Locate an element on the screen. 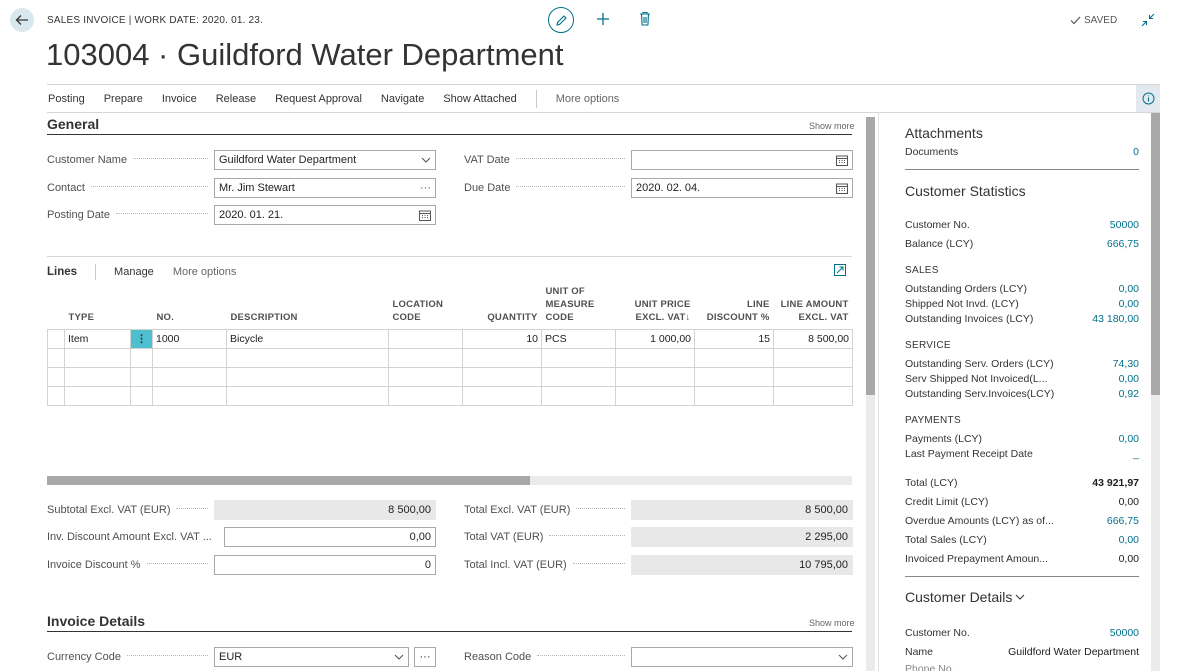 The width and height of the screenshot is (1200, 671). currency-field: EUR is located at coordinates (311, 657).